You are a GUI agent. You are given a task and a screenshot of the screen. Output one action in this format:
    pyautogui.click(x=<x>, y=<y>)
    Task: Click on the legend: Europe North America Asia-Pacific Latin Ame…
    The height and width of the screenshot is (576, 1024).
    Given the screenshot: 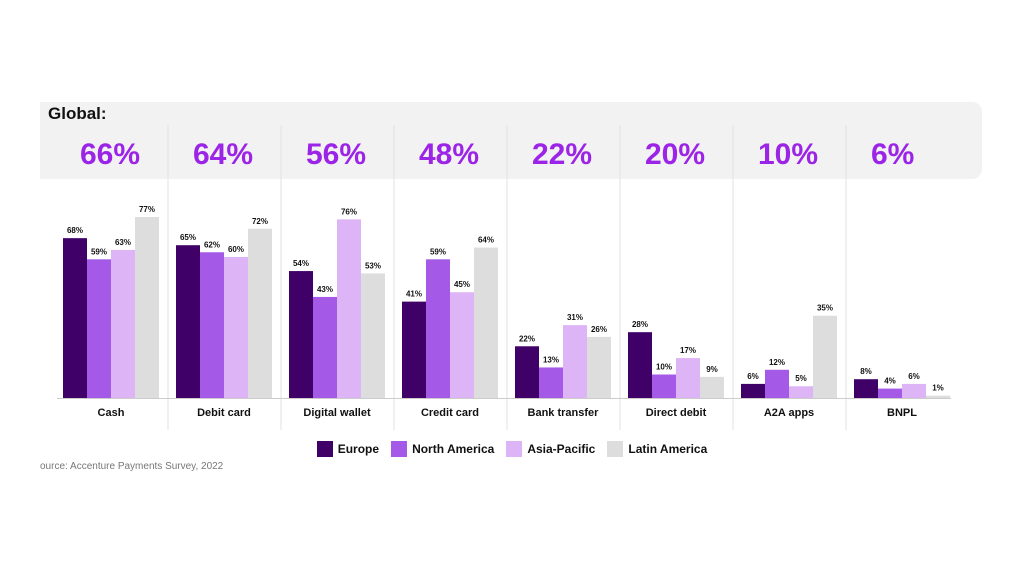 What is the action you would take?
    pyautogui.click(x=512, y=449)
    